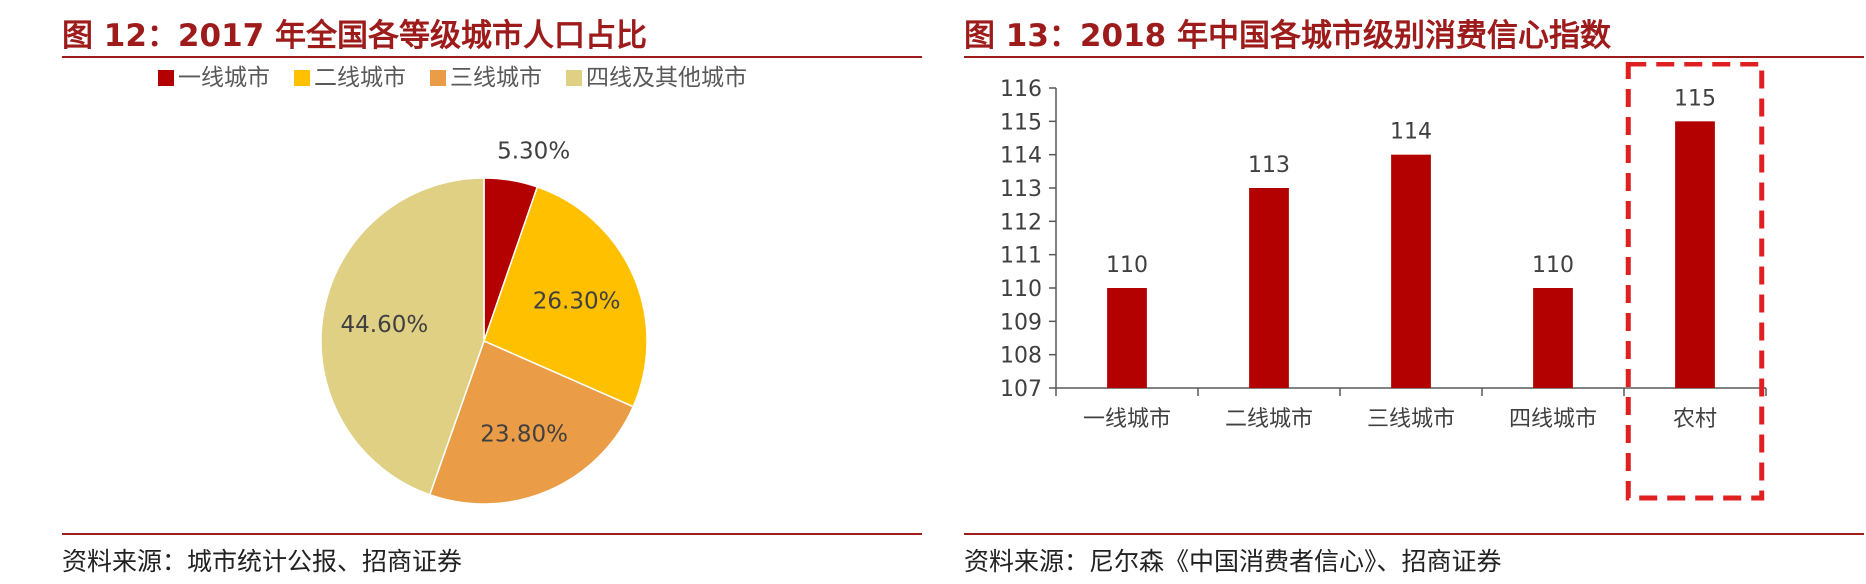  What do you see at coordinates (1021, 156) in the screenshot?
I see `y-tick-label-7: 114` at bounding box center [1021, 156].